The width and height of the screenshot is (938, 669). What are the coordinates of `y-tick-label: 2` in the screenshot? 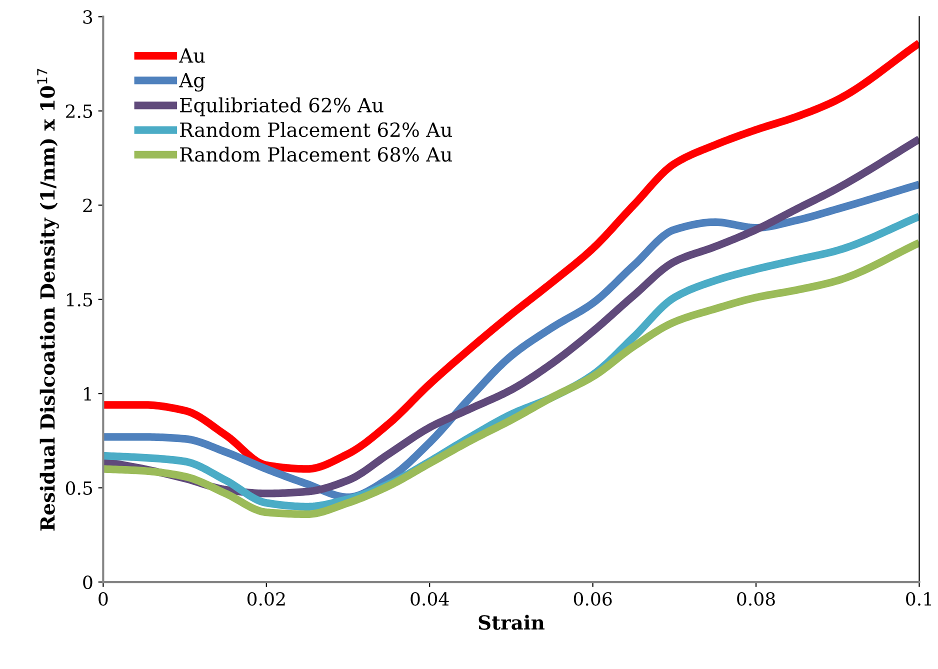 It's located at (87, 205).